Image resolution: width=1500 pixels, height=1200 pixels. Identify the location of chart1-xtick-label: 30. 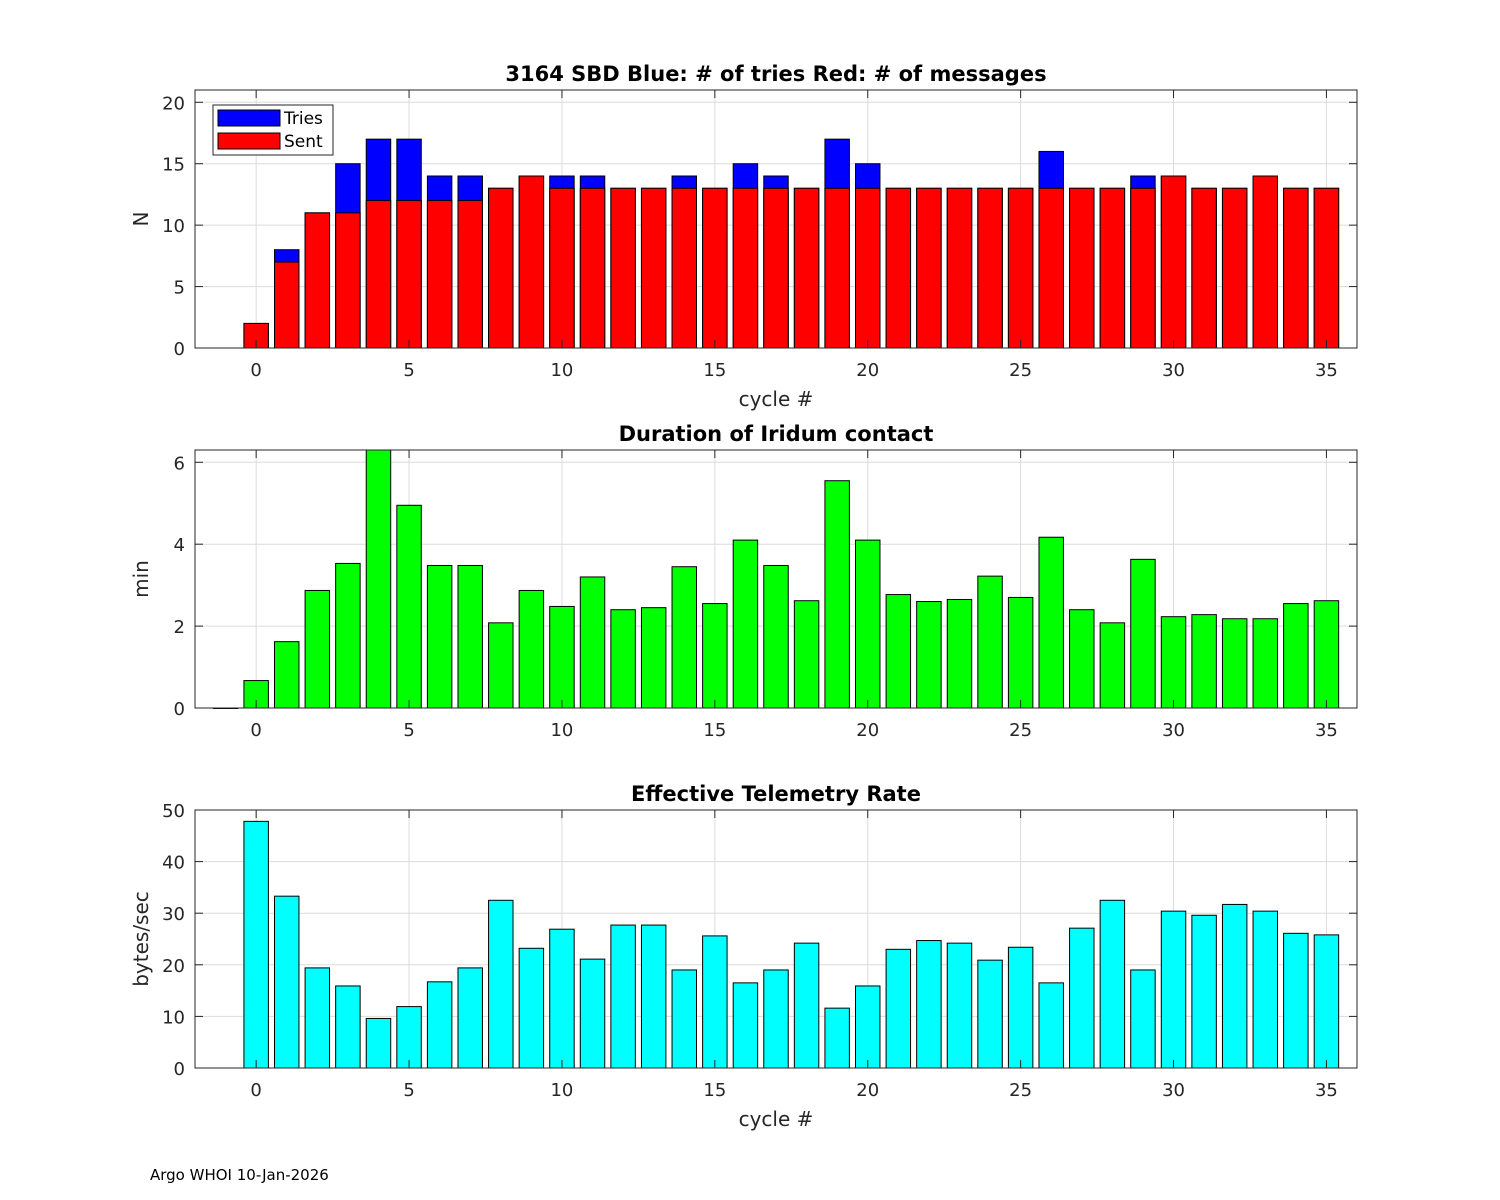
(1173, 370).